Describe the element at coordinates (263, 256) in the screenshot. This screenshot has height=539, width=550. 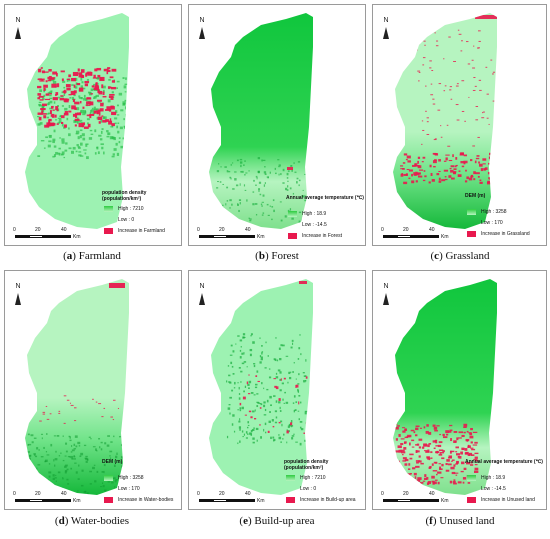
I see `caption-letter: (b)` at that location.